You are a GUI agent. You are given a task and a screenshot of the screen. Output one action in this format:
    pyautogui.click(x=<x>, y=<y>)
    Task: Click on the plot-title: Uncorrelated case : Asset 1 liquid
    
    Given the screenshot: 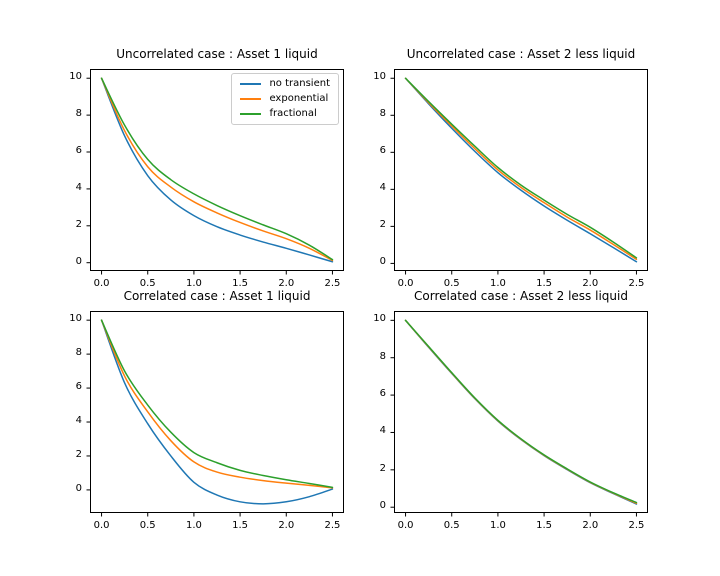 What is the action you would take?
    pyautogui.click(x=217, y=54)
    